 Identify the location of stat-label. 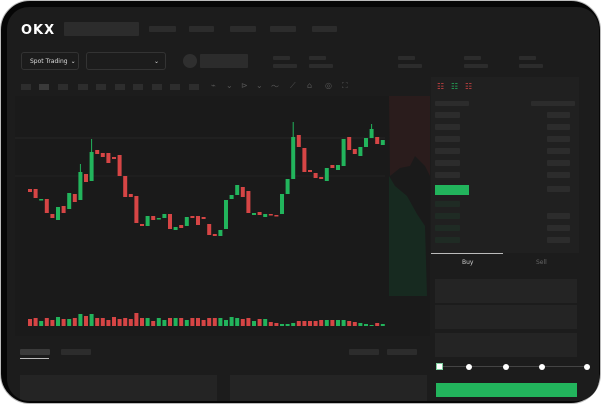
(527, 58).